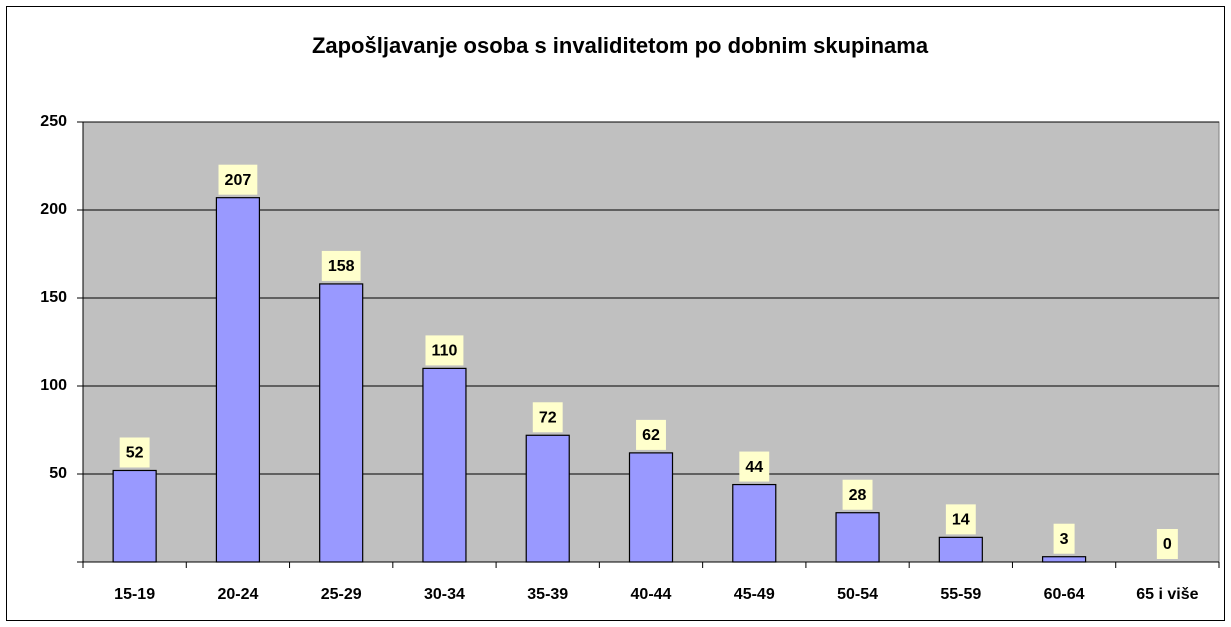 This screenshot has height=627, width=1231. I want to click on x-tick-label: 35-39, so click(547, 594).